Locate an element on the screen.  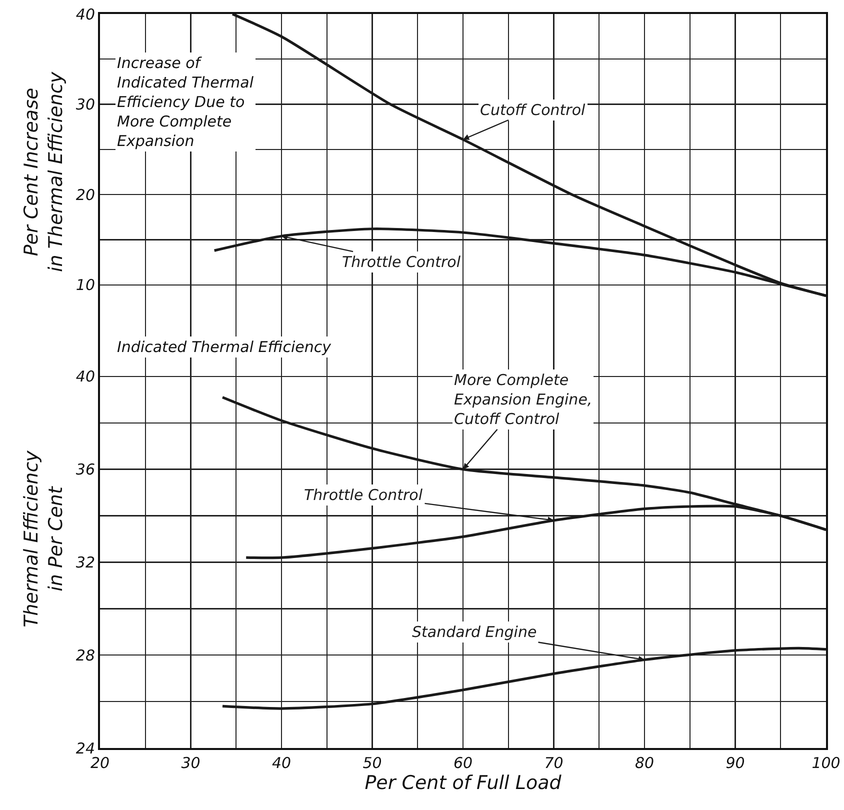
y-tick-label: 10 is located at coordinates (85, 285).